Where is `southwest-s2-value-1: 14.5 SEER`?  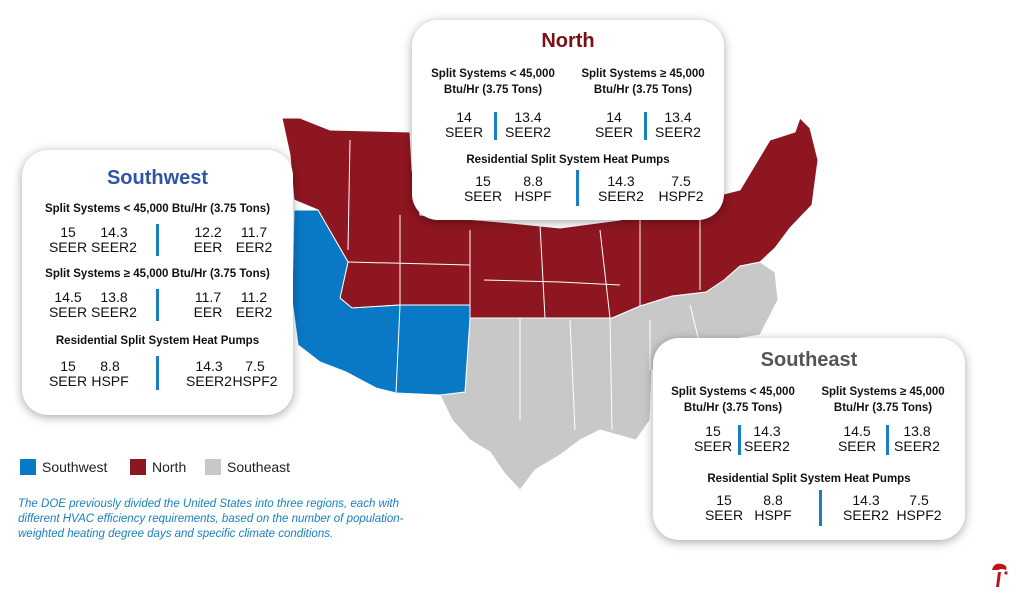 southwest-s2-value-1: 14.5 SEER is located at coordinates (68, 305).